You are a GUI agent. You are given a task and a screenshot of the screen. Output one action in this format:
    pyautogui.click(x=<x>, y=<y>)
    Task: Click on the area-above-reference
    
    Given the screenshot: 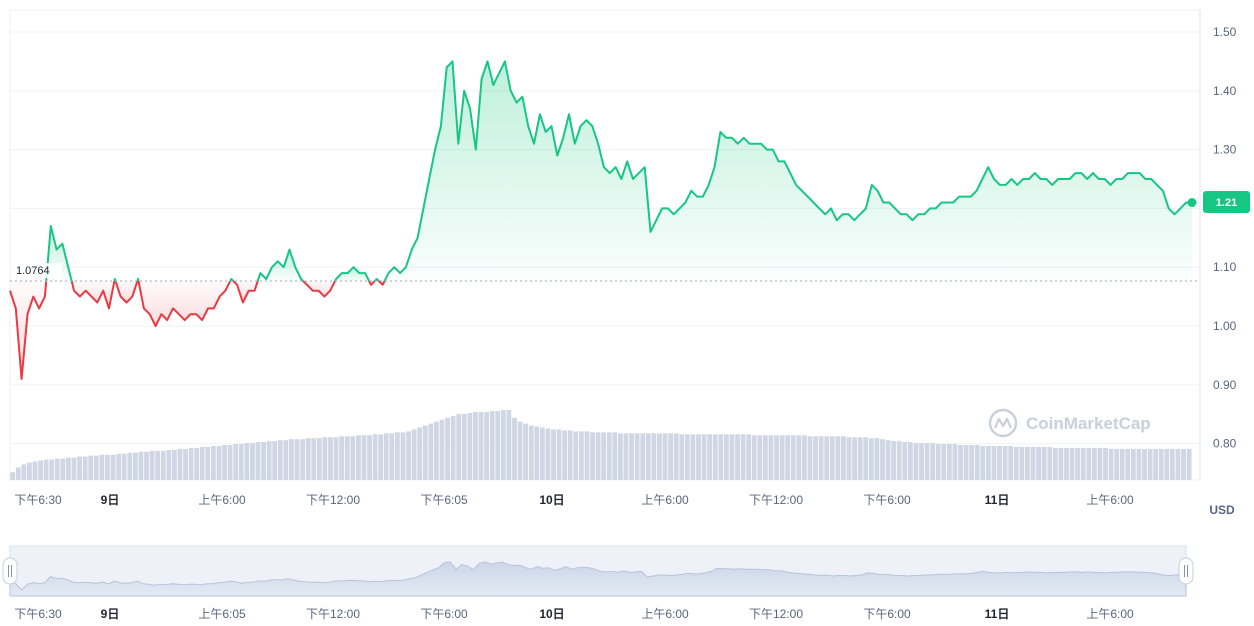 What is the action you would take?
    pyautogui.click(x=352, y=274)
    